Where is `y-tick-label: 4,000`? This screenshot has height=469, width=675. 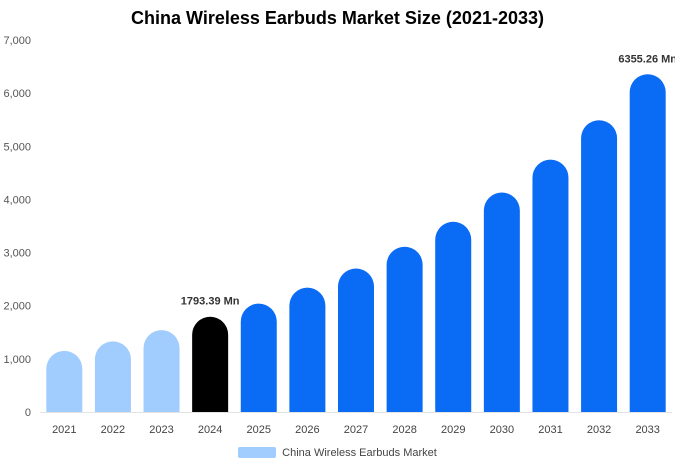
y-tick-label: 4,000 is located at coordinates (17, 200).